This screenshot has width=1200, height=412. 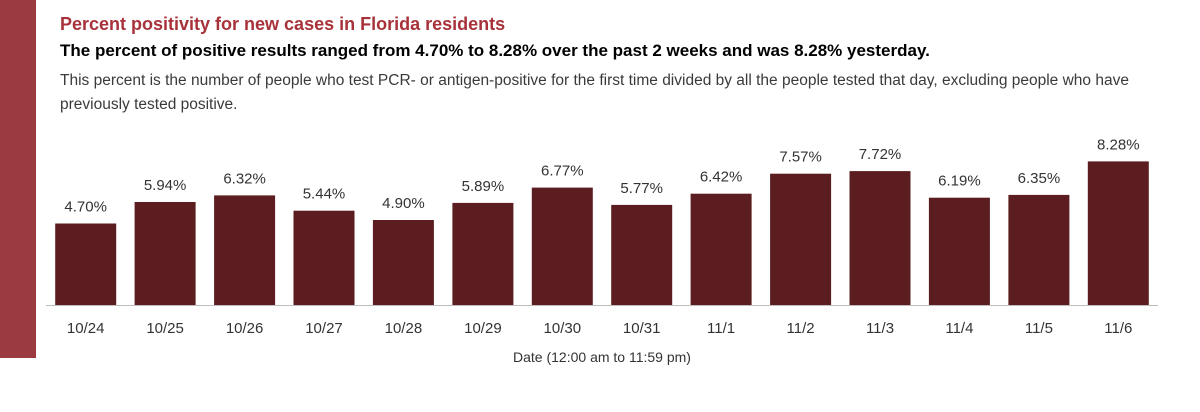 What do you see at coordinates (483, 328) in the screenshot?
I see `x-tick-label: 10/29` at bounding box center [483, 328].